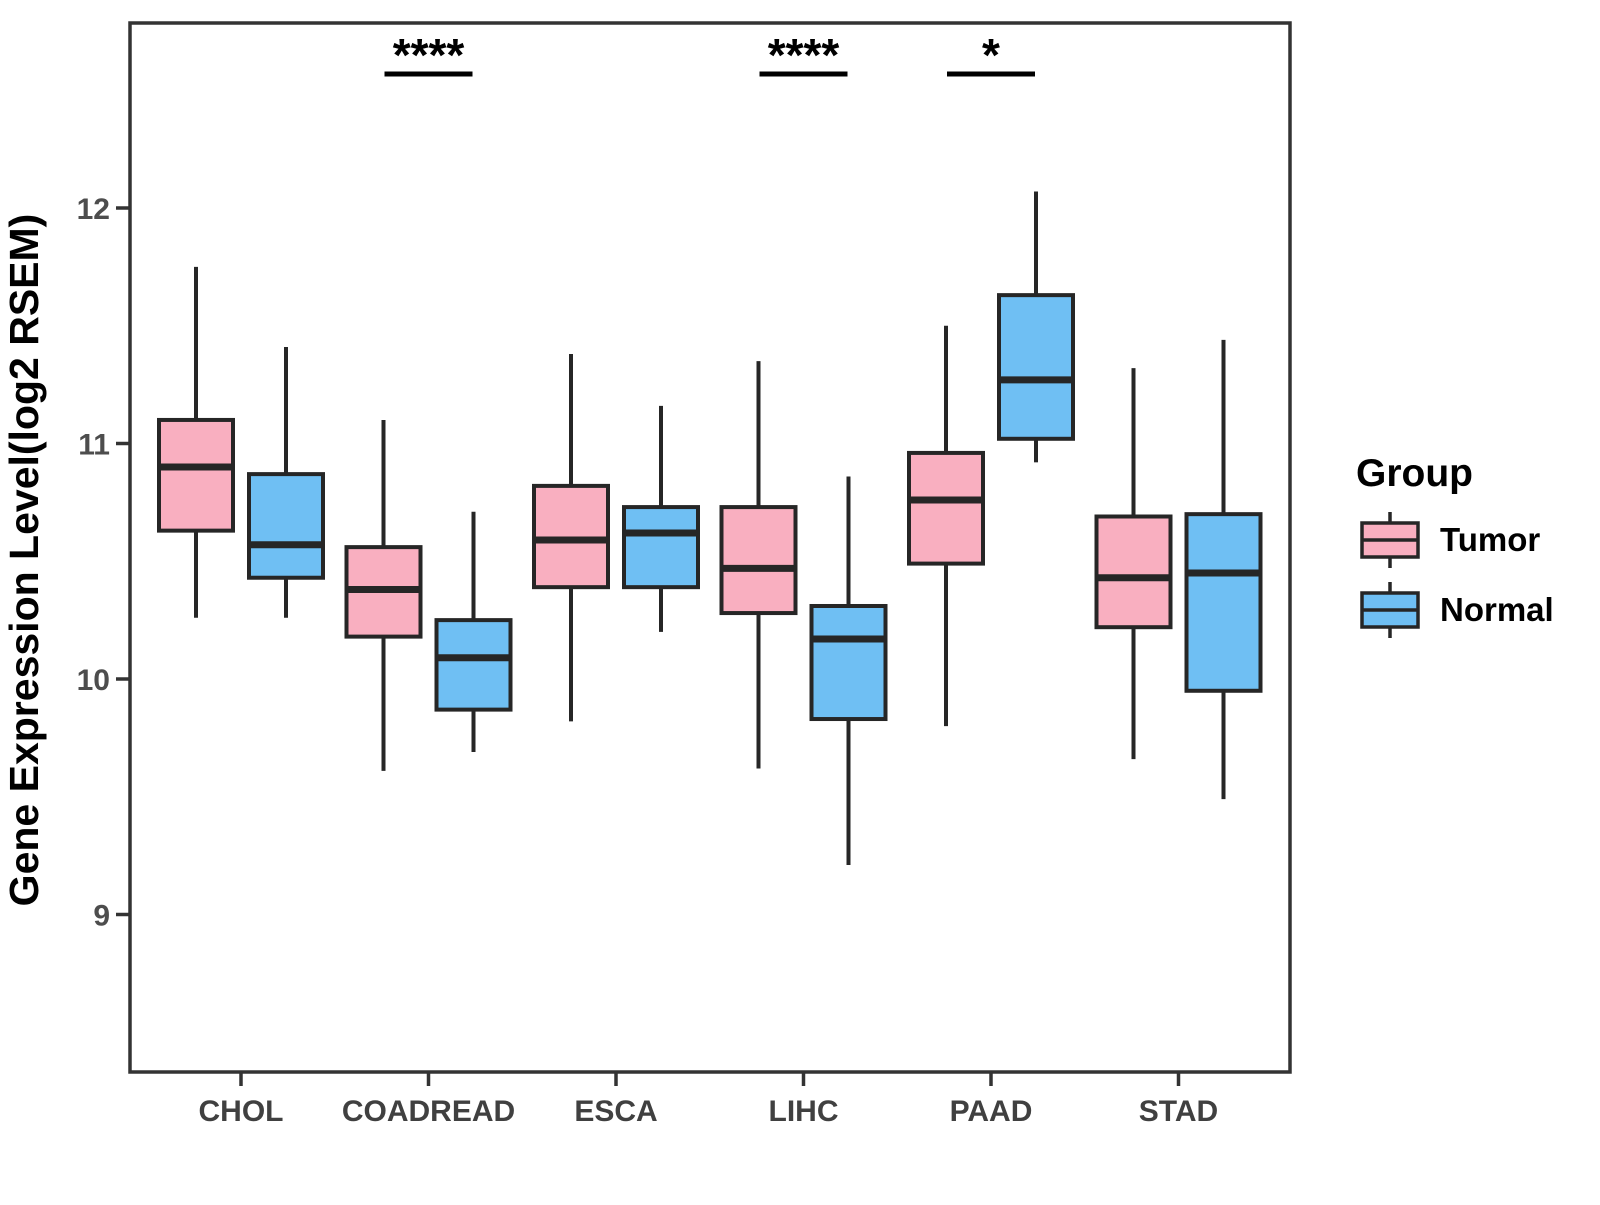  What do you see at coordinates (615, 1111) in the screenshot?
I see `x-axis-label: ESCA` at bounding box center [615, 1111].